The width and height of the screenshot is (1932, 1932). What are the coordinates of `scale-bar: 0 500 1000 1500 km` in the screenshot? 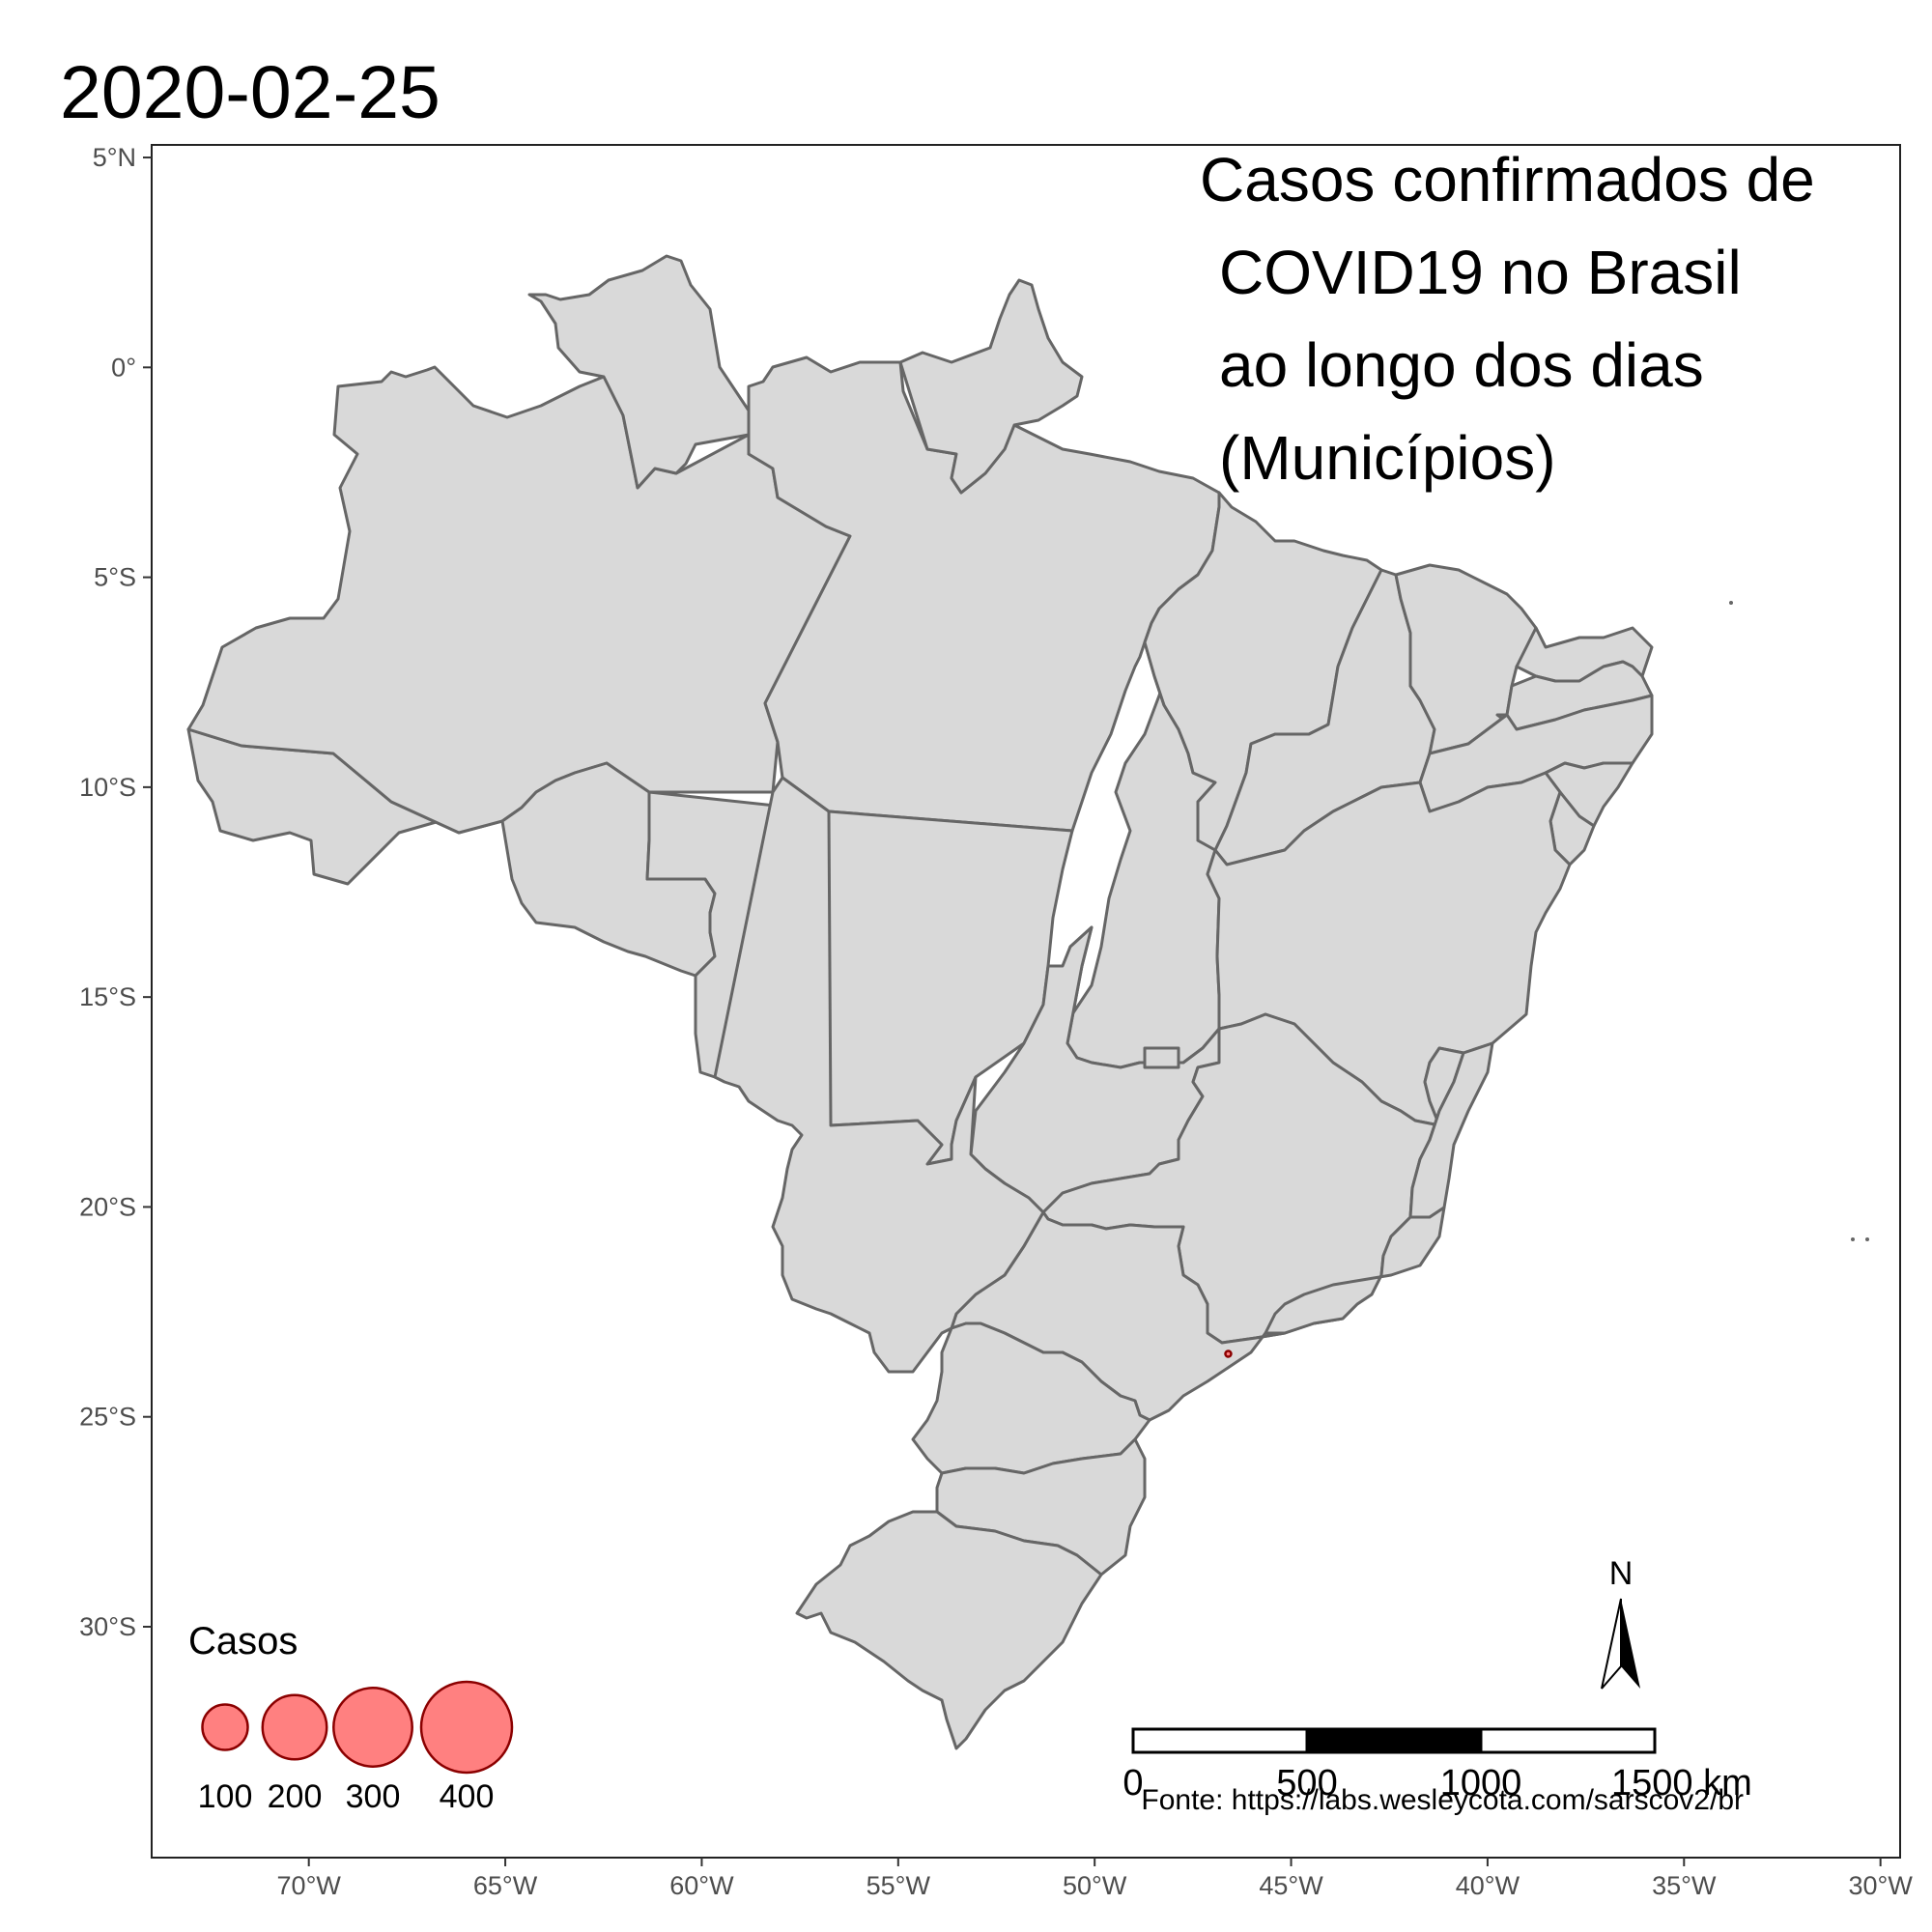 It's located at (1437, 1765).